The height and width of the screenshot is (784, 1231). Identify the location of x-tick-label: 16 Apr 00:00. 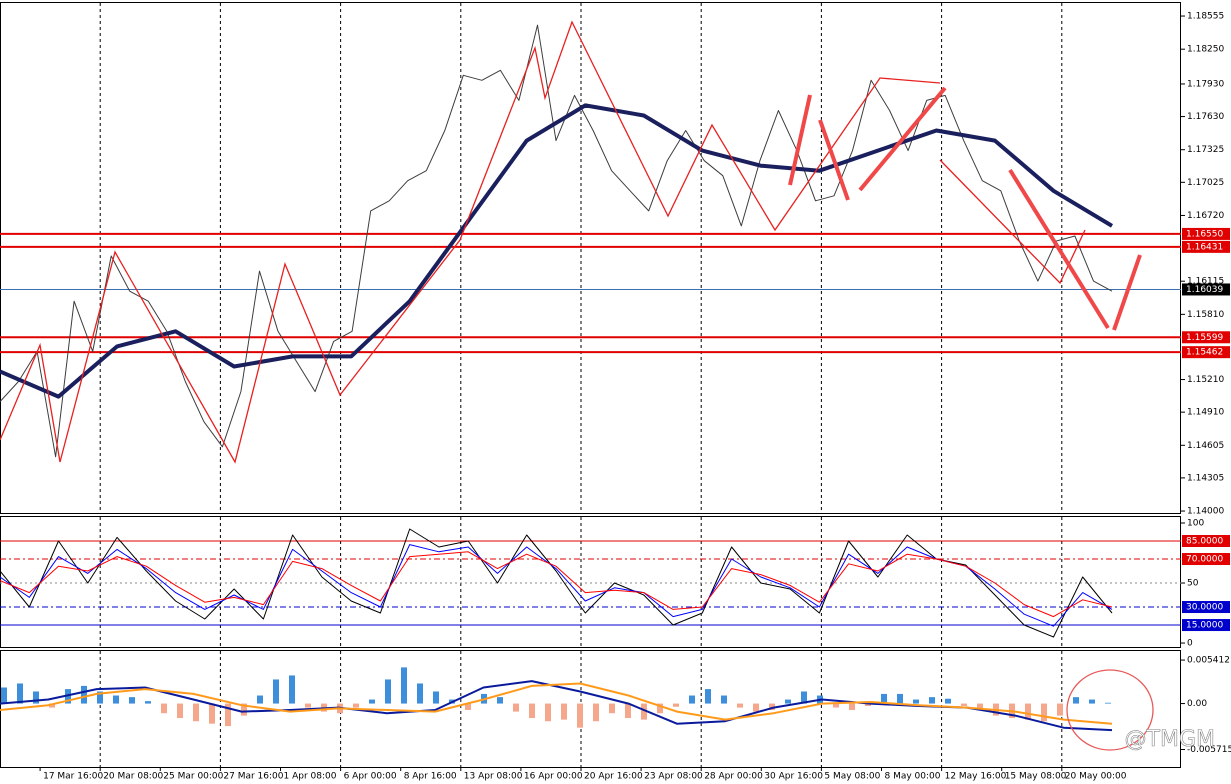
(553, 777).